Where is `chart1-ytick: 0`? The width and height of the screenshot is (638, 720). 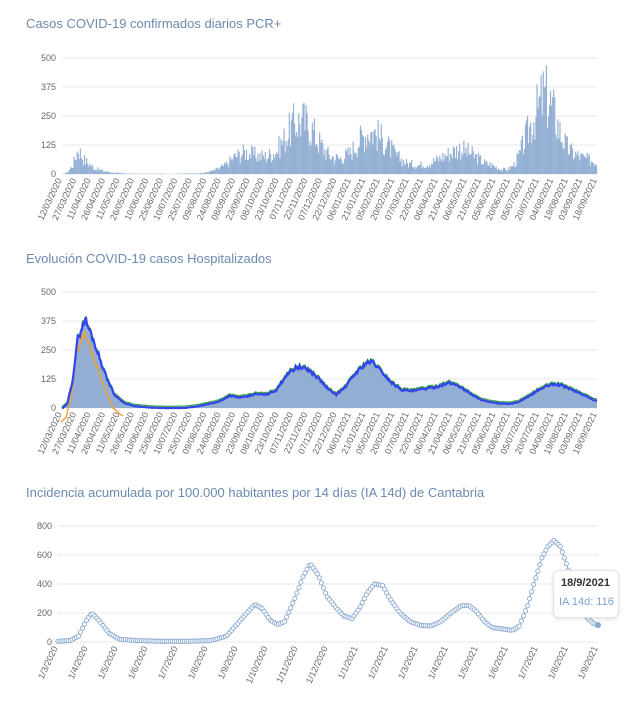 chart1-ytick: 0 is located at coordinates (53, 174).